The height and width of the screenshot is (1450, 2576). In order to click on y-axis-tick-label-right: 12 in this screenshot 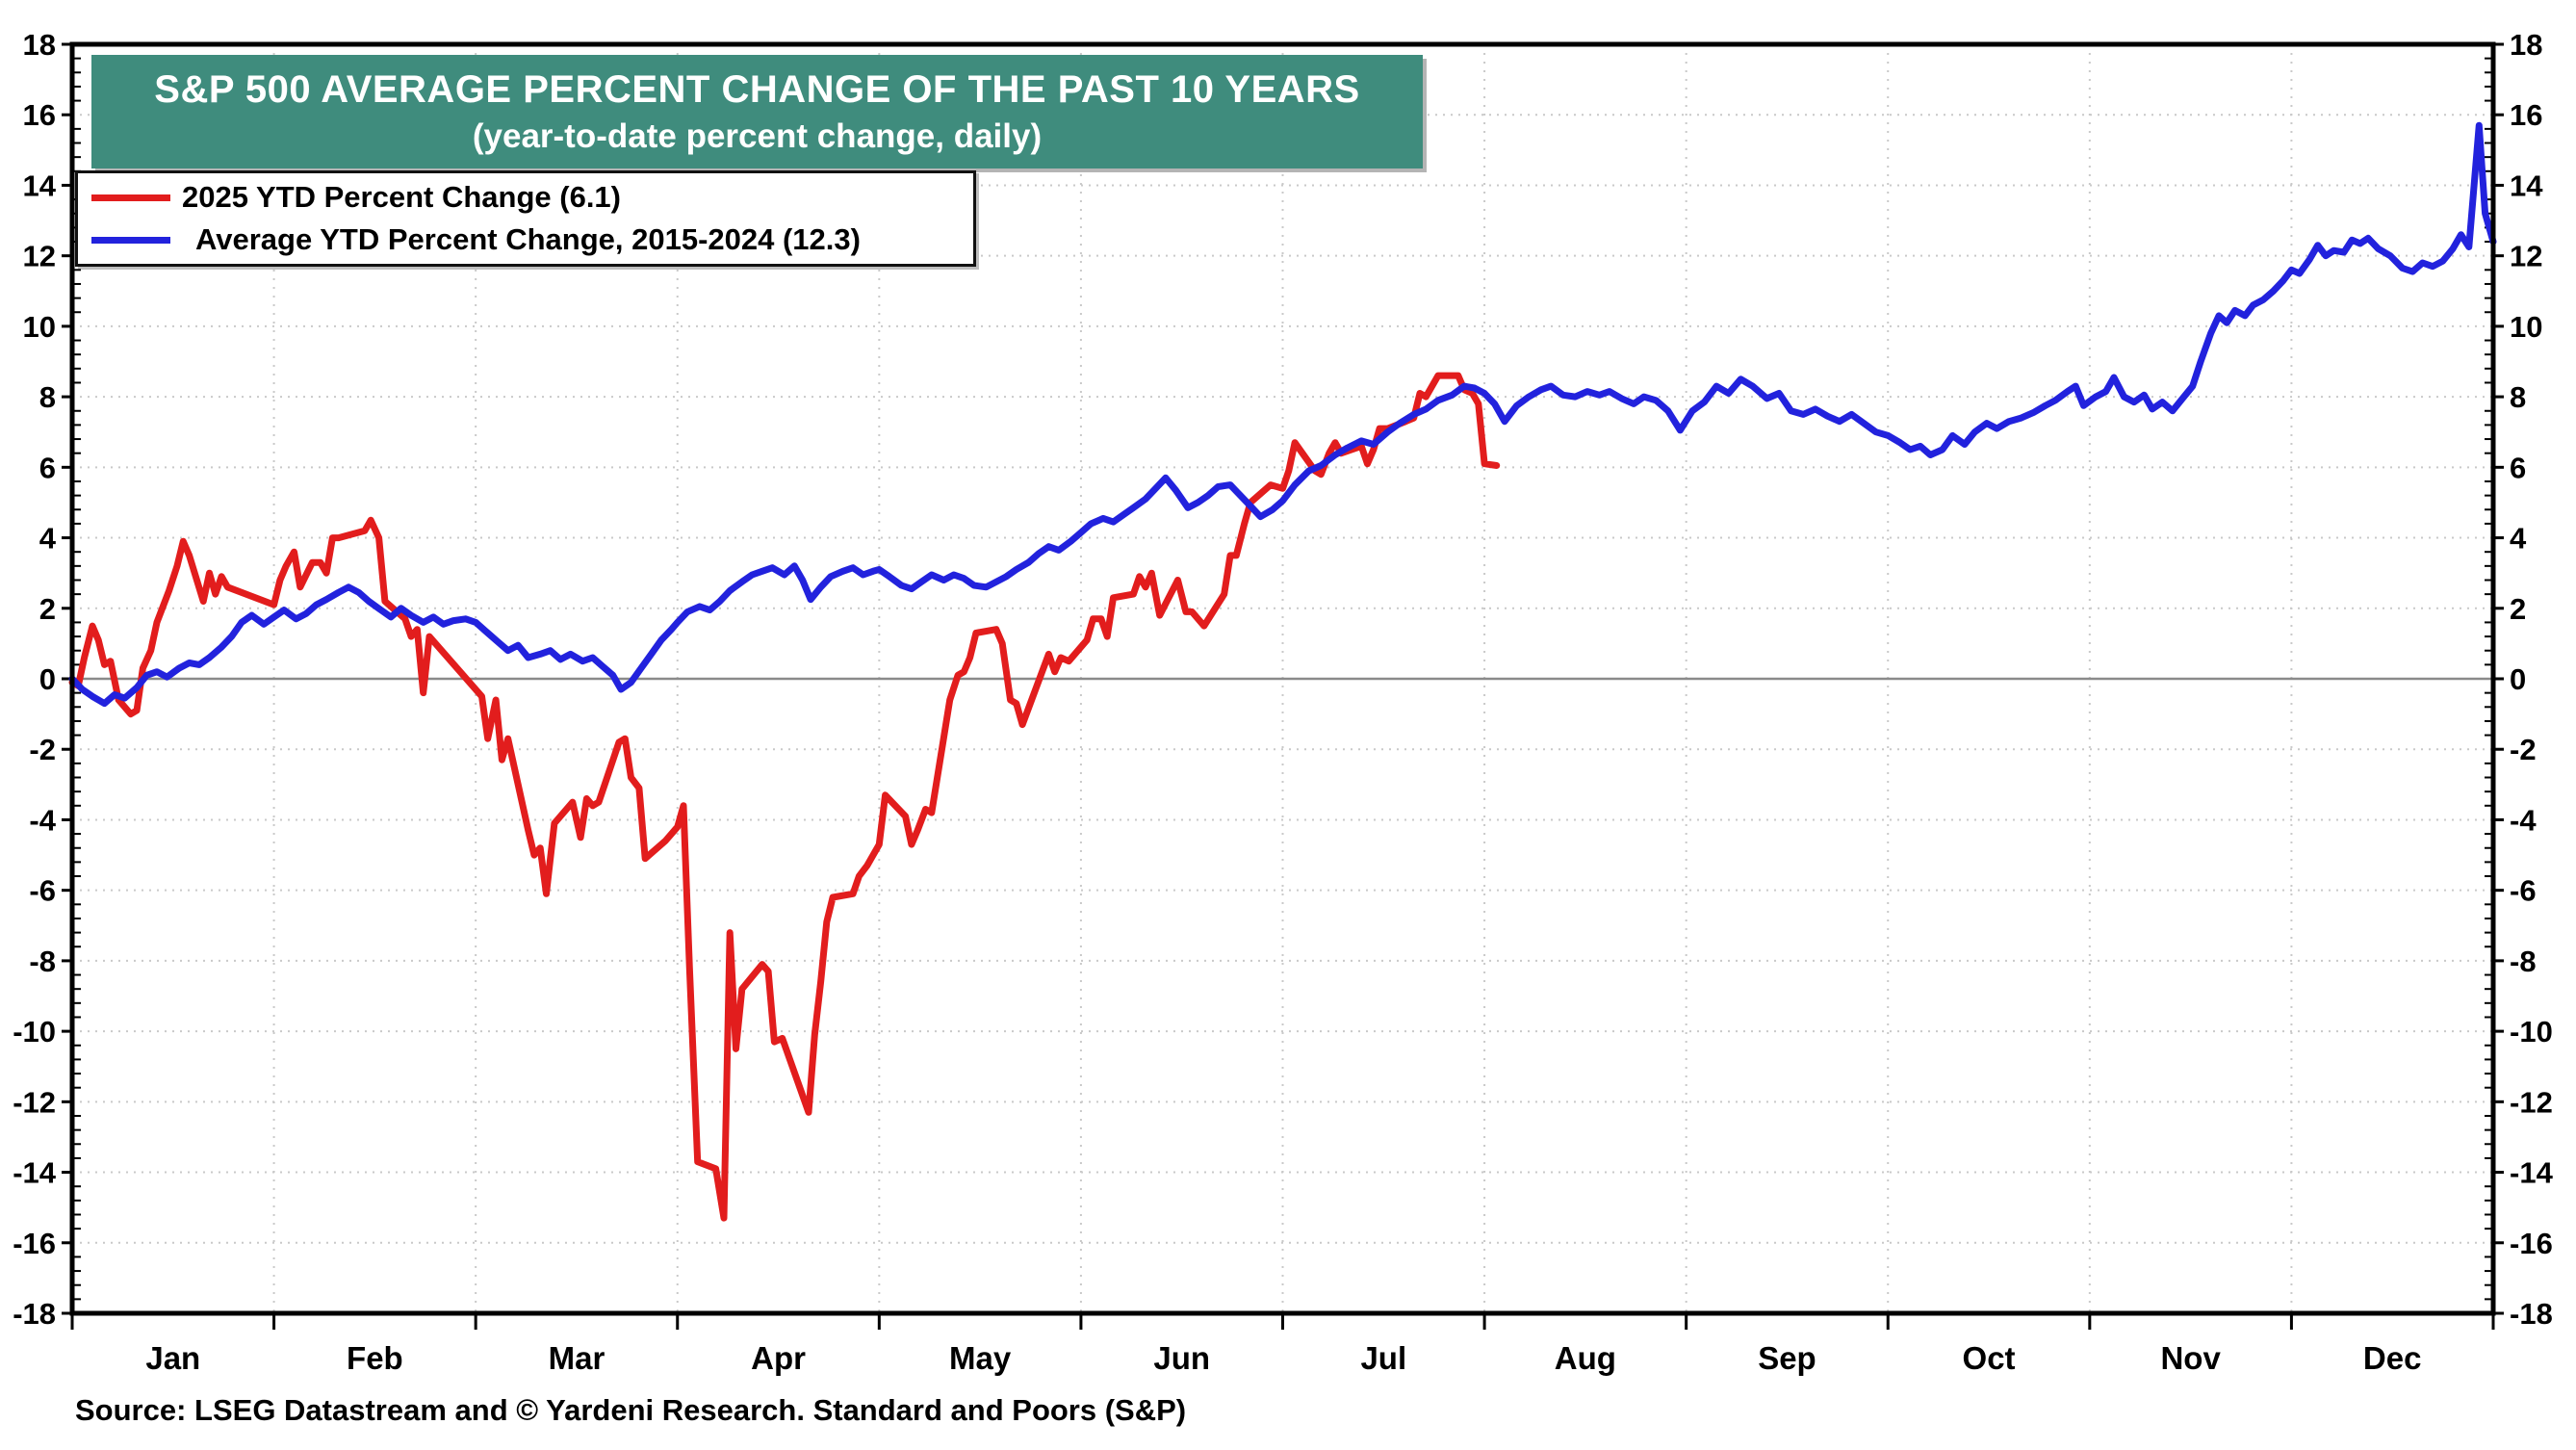, I will do `click(2526, 256)`.